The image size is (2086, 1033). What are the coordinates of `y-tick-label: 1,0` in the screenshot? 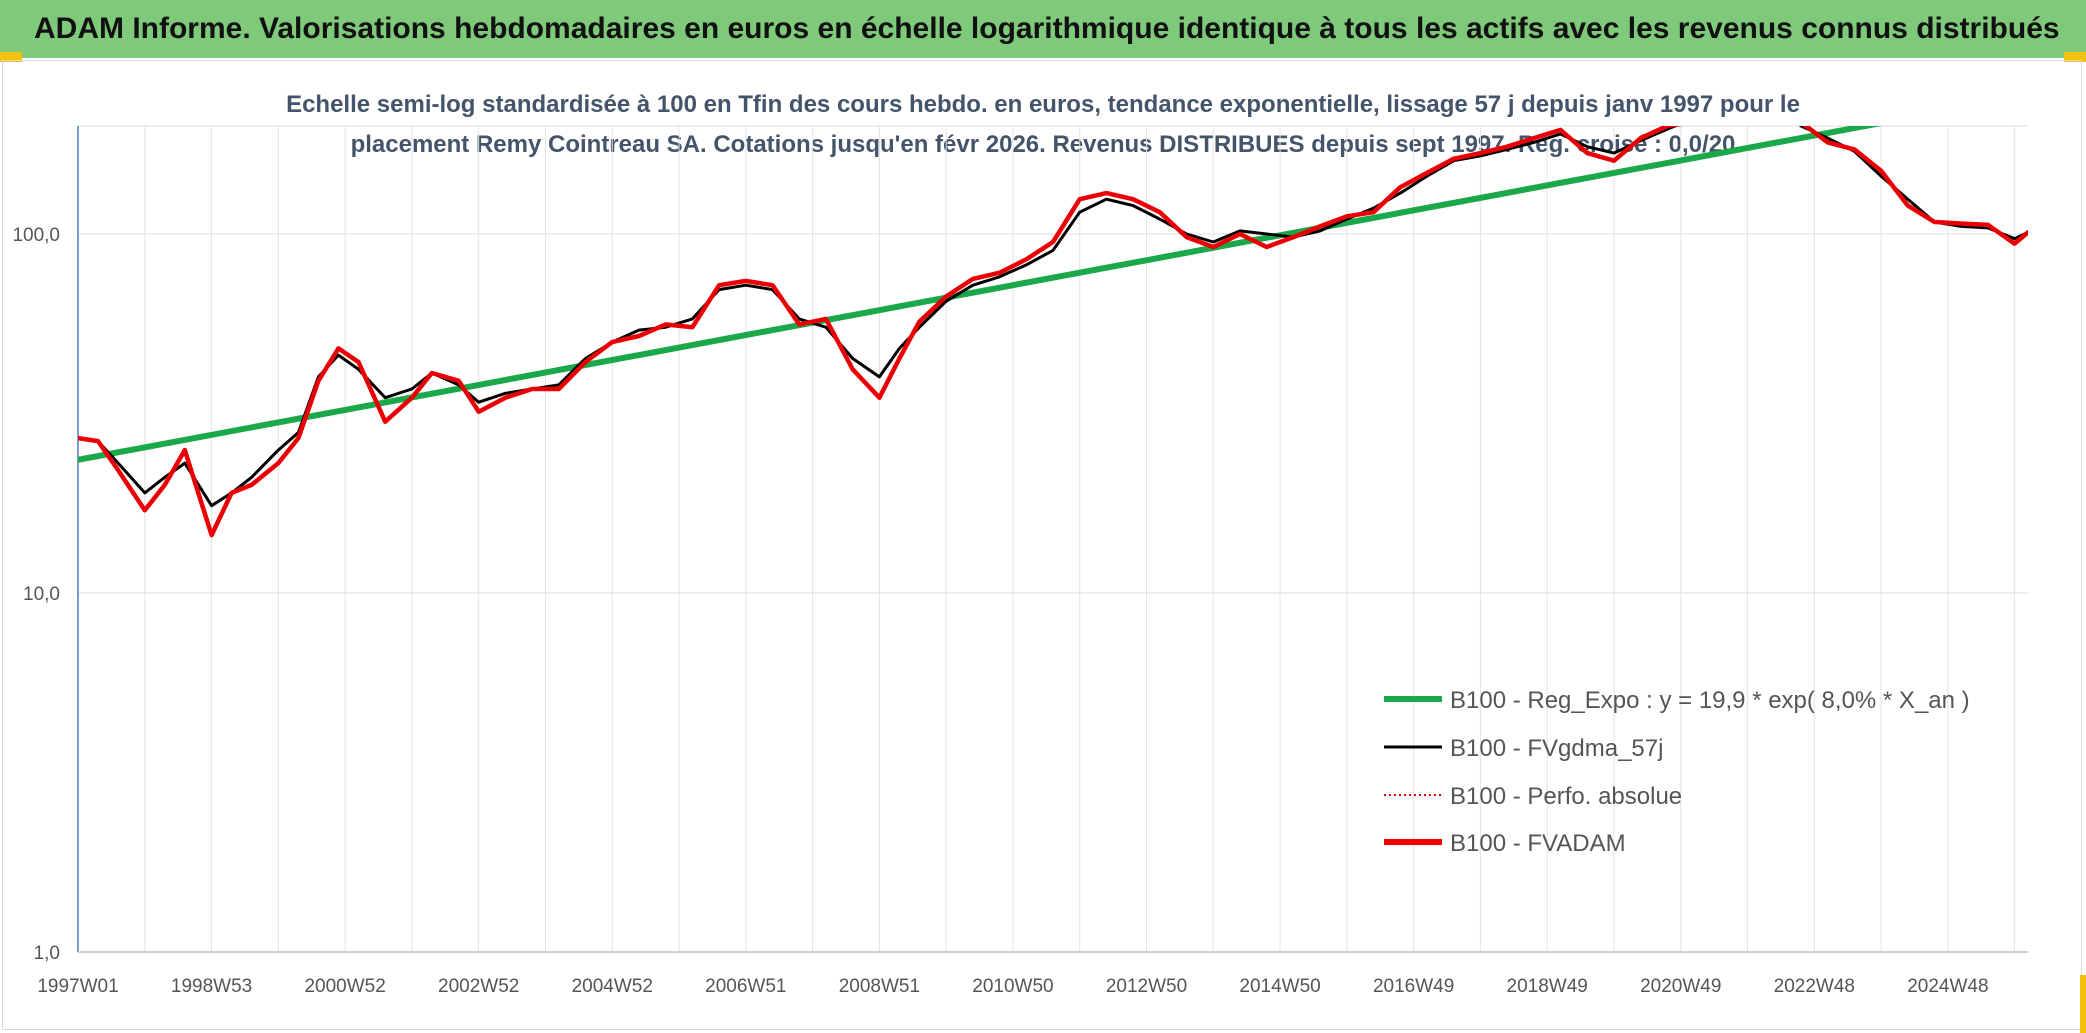 It's located at (47, 953).